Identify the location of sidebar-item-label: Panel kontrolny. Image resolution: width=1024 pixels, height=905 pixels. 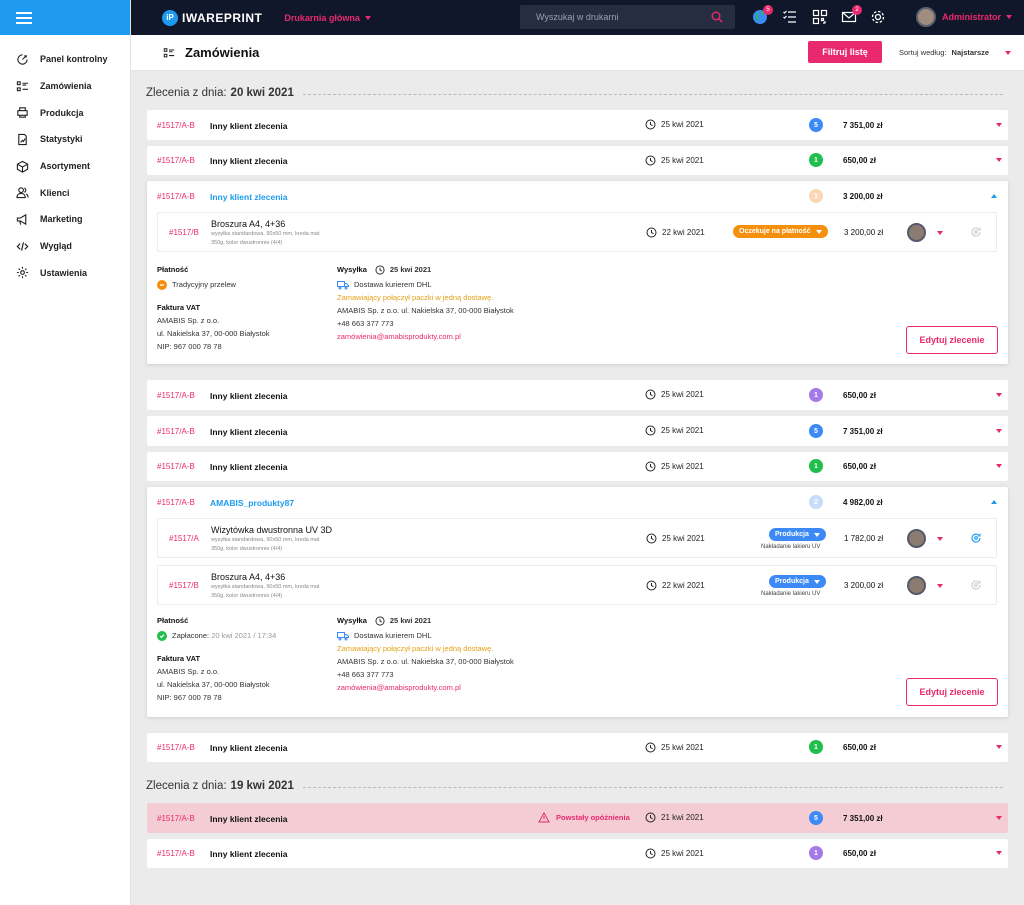
(74, 59).